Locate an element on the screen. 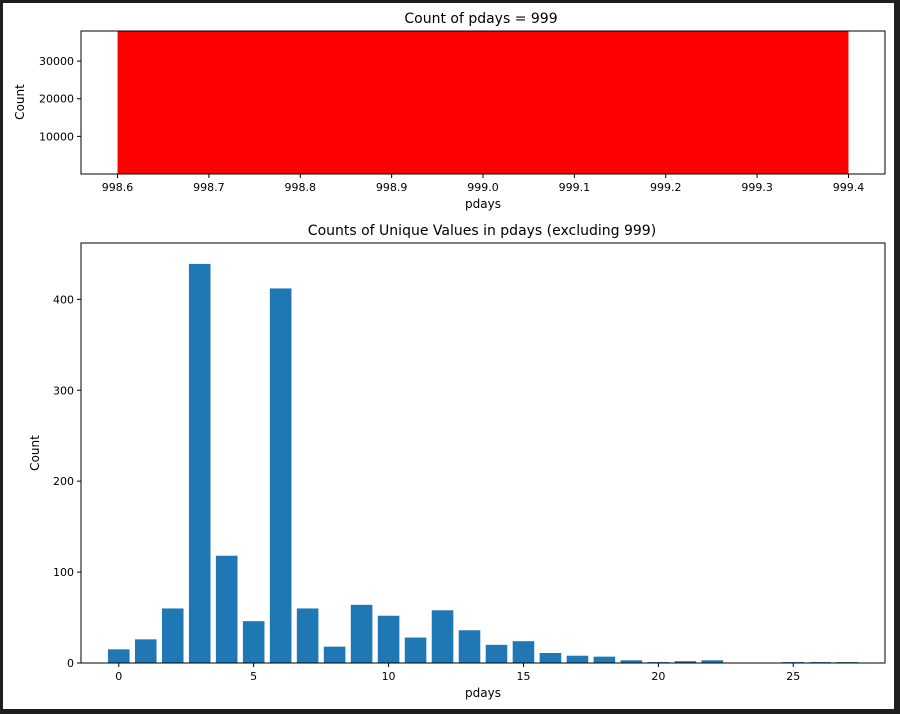 The width and height of the screenshot is (900, 714). y-tick-label: 0 is located at coordinates (70, 663).